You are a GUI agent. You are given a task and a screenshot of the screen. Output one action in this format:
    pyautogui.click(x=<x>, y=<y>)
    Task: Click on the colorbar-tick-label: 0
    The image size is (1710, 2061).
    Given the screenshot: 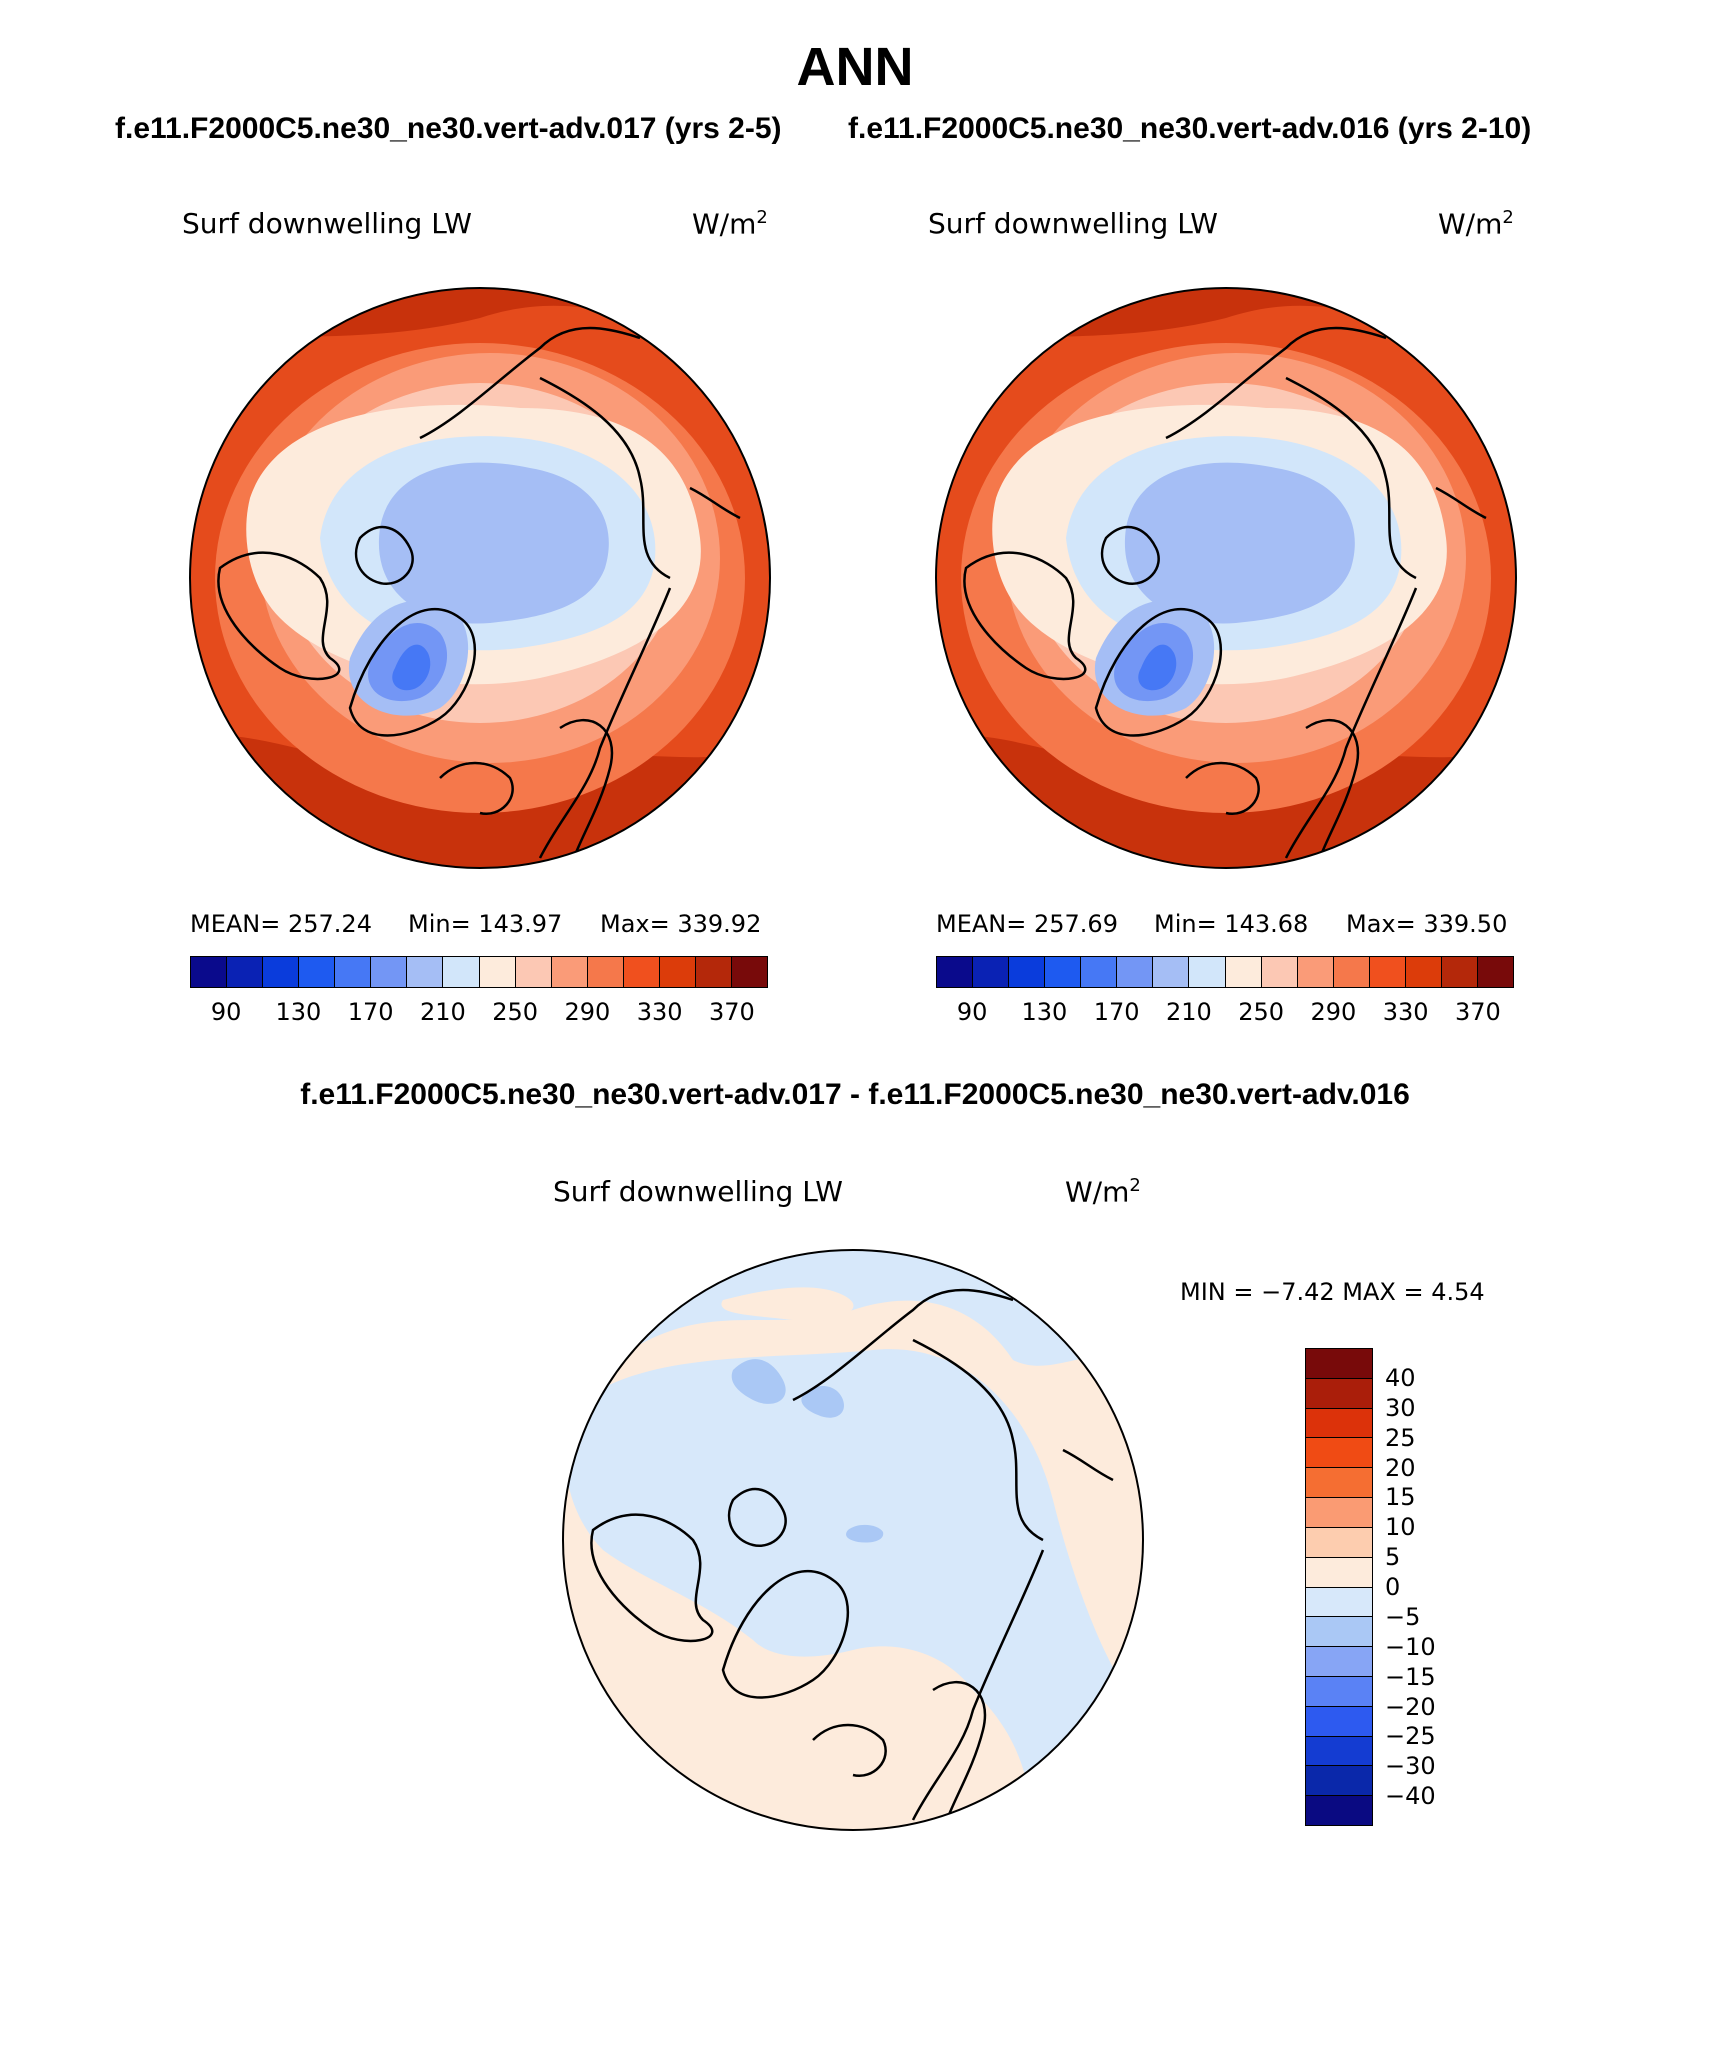 What is the action you would take?
    pyautogui.click(x=1393, y=1587)
    